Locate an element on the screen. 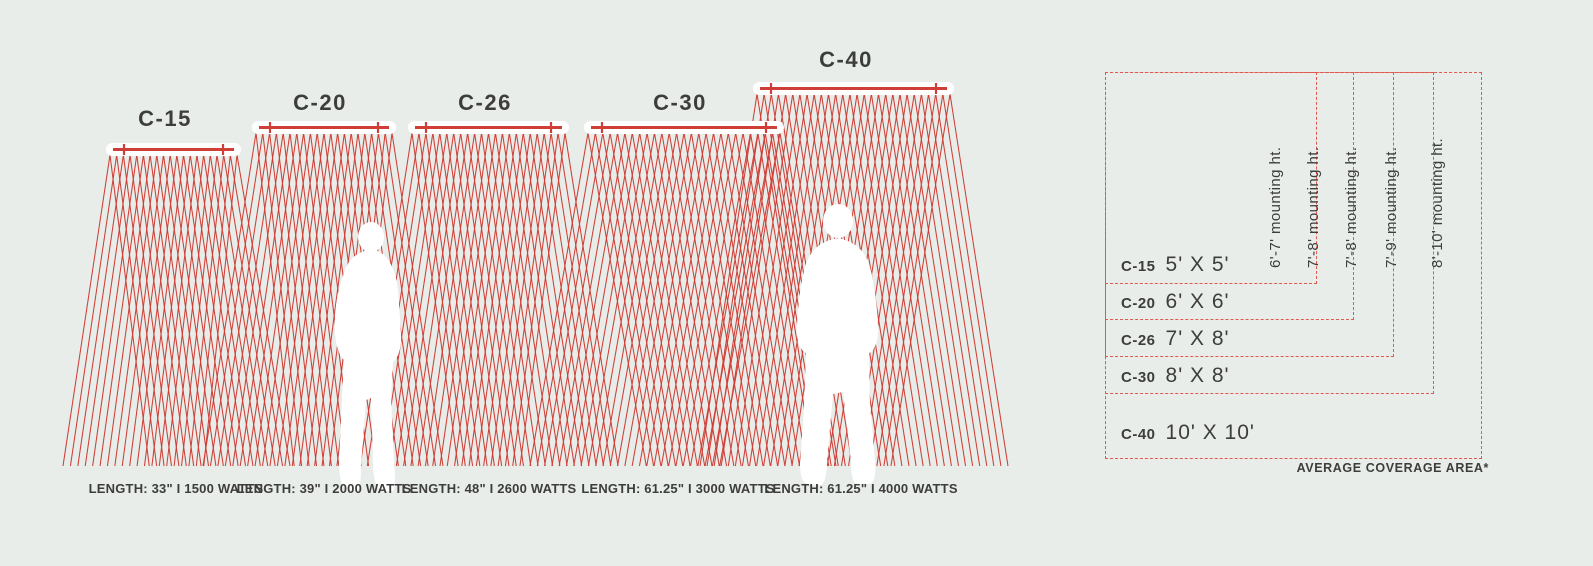  length-watts-label-c-26: LENGTH: 48" I 2600 WATTS is located at coordinates (489, 488).